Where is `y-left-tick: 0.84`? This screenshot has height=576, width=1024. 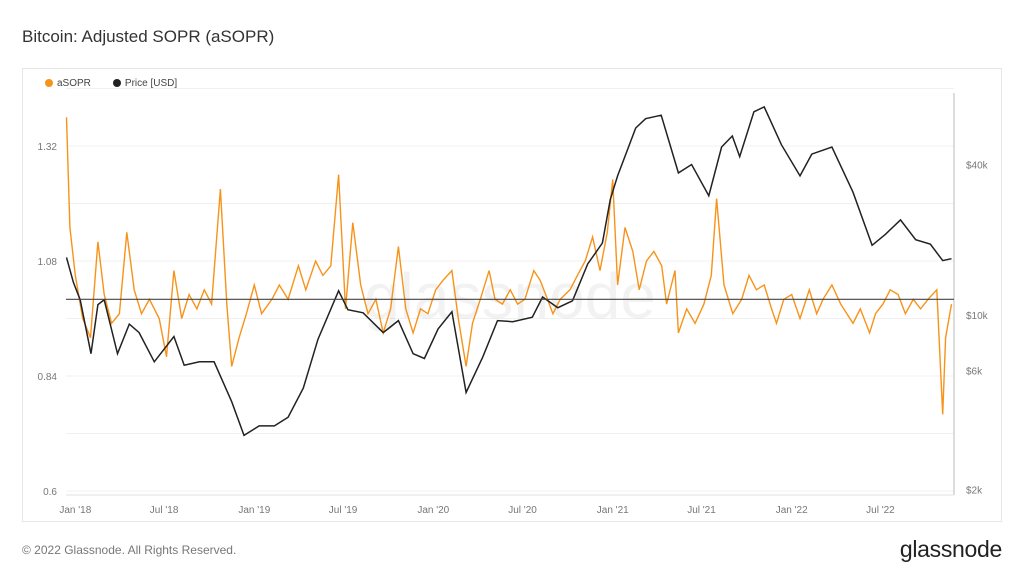
y-left-tick: 0.84 is located at coordinates (48, 377).